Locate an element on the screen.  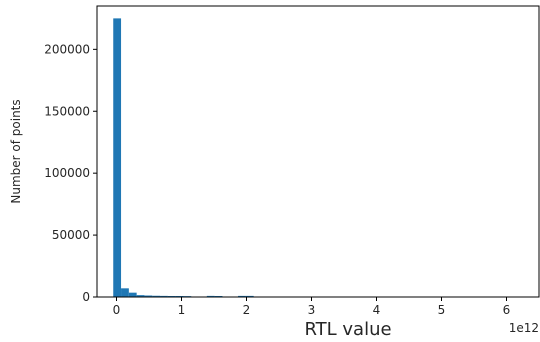
x-axis-ticks: 0 1 2 3 4 5 6 is located at coordinates (312, 307).